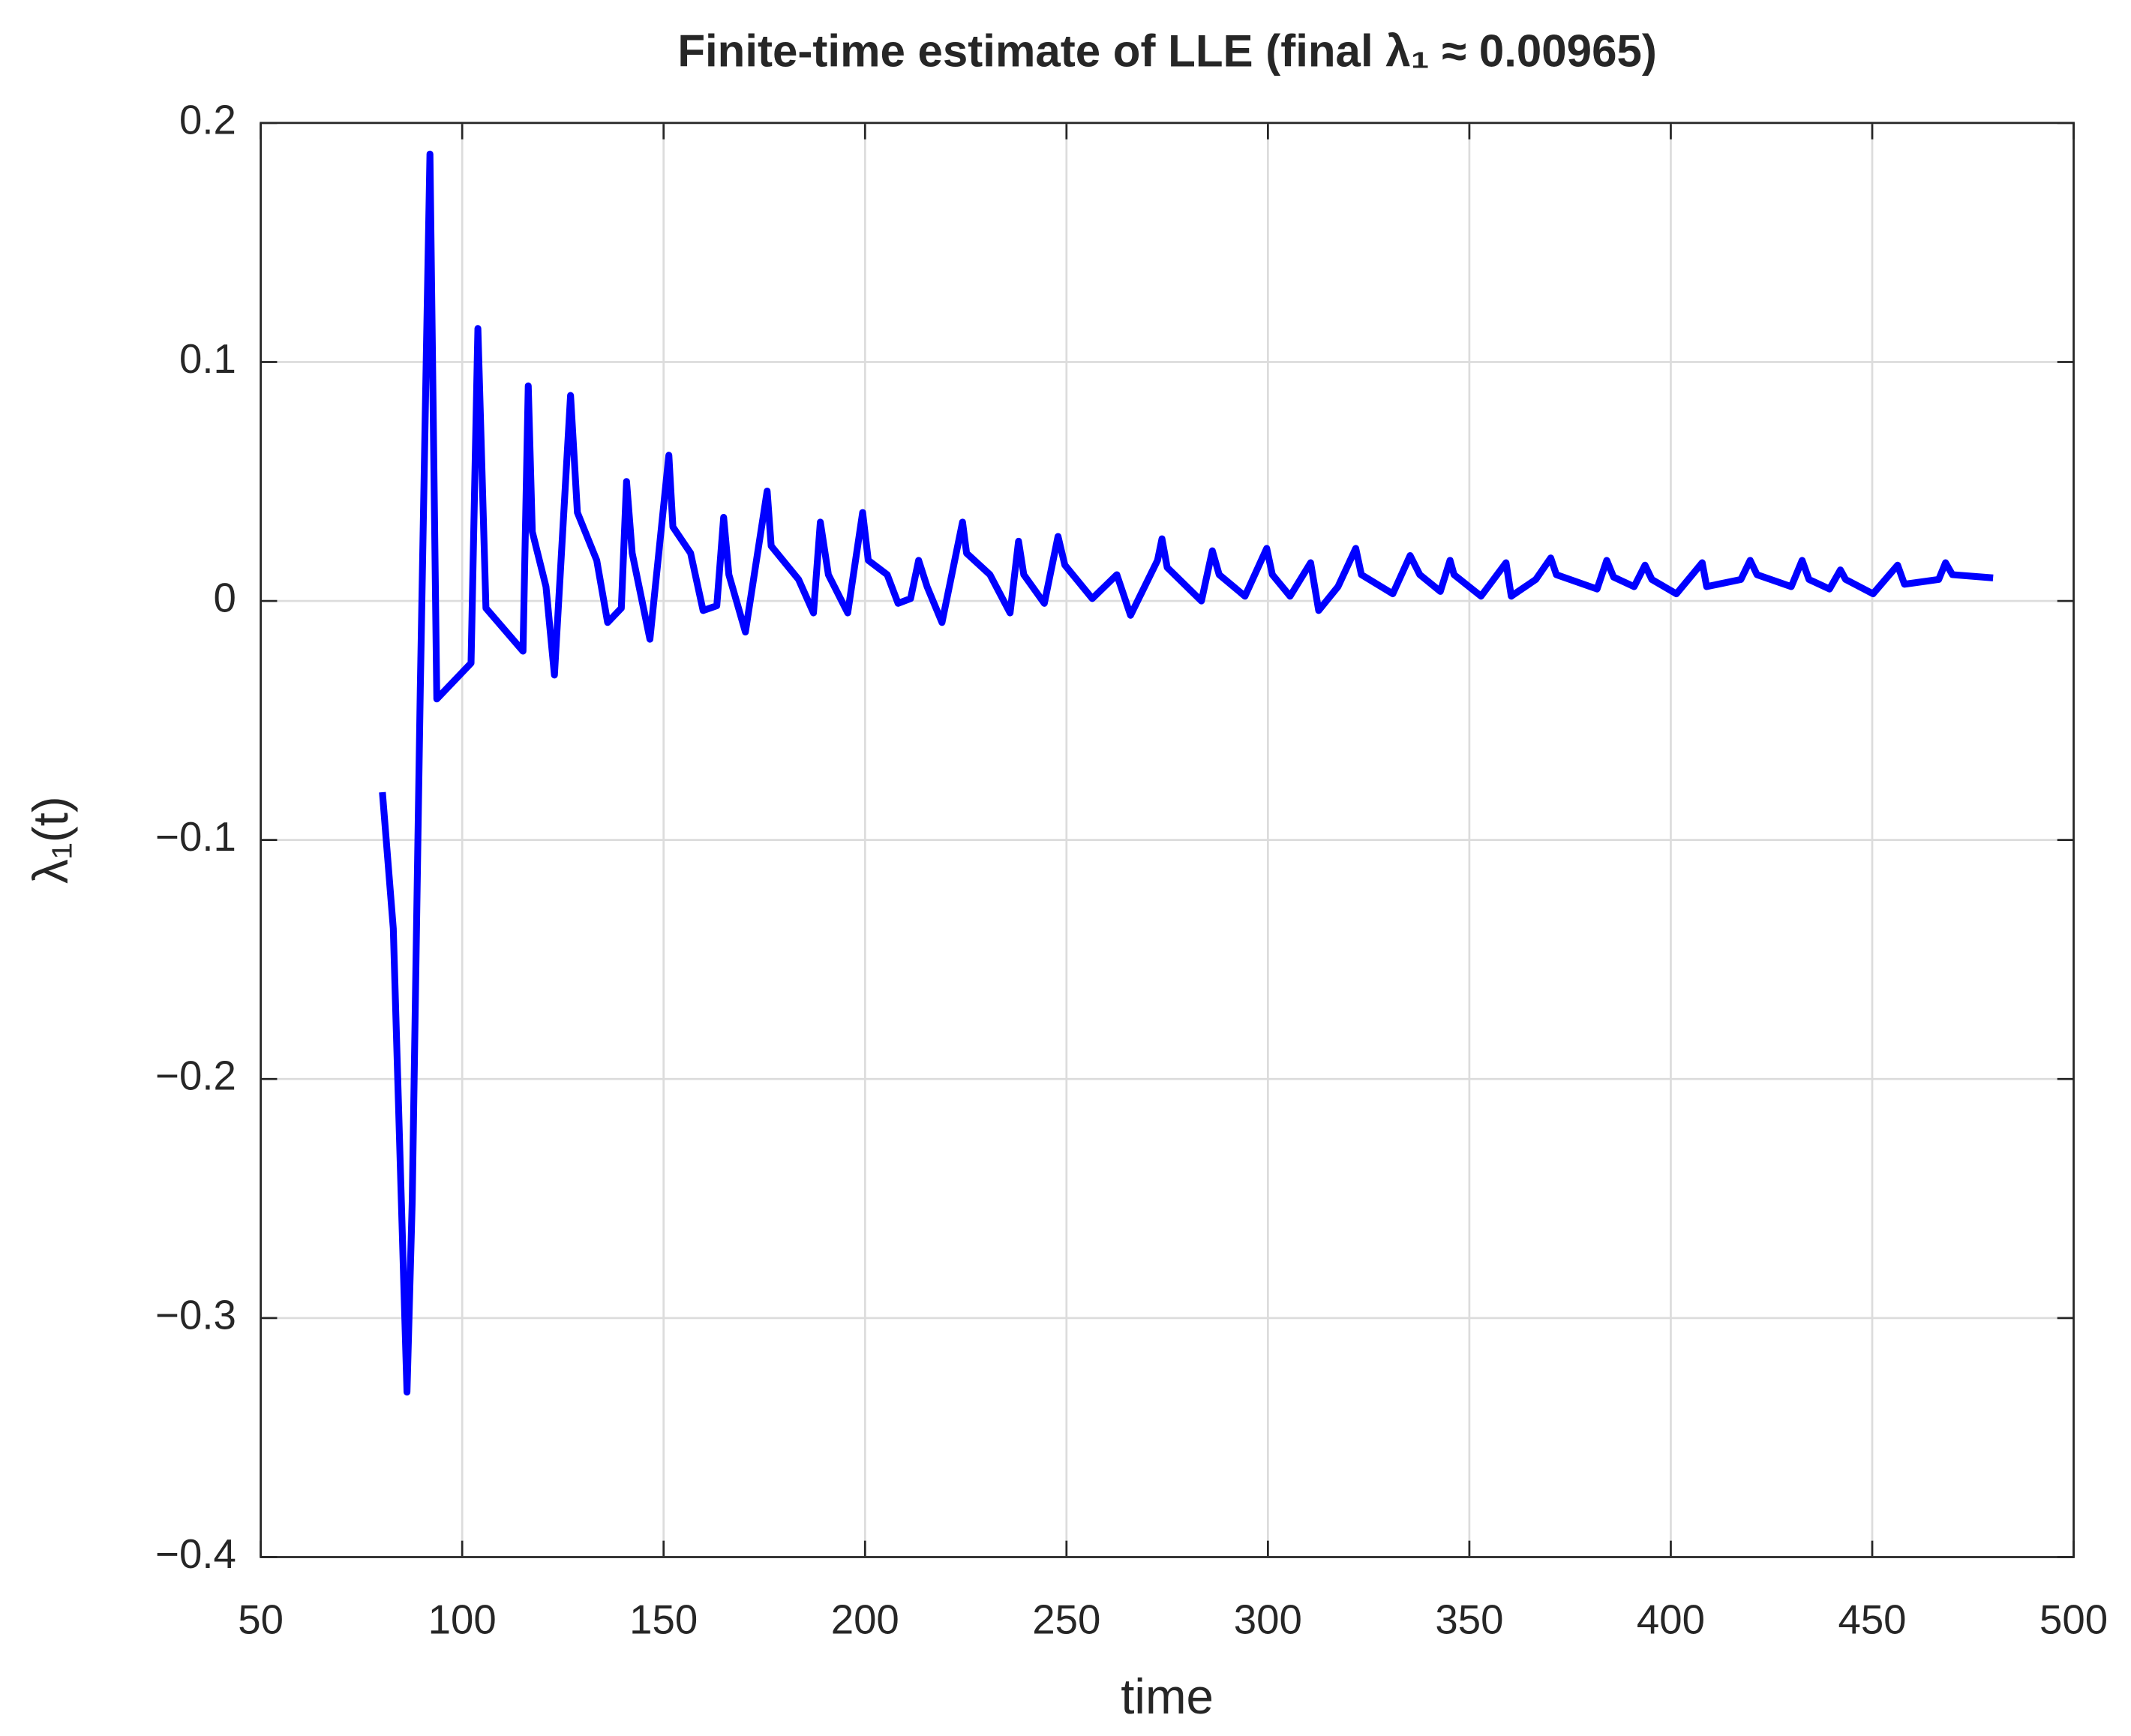 The width and height of the screenshot is (2131, 1736). Describe the element at coordinates (208, 359) in the screenshot. I see `y-tick-label: 0.1` at that location.